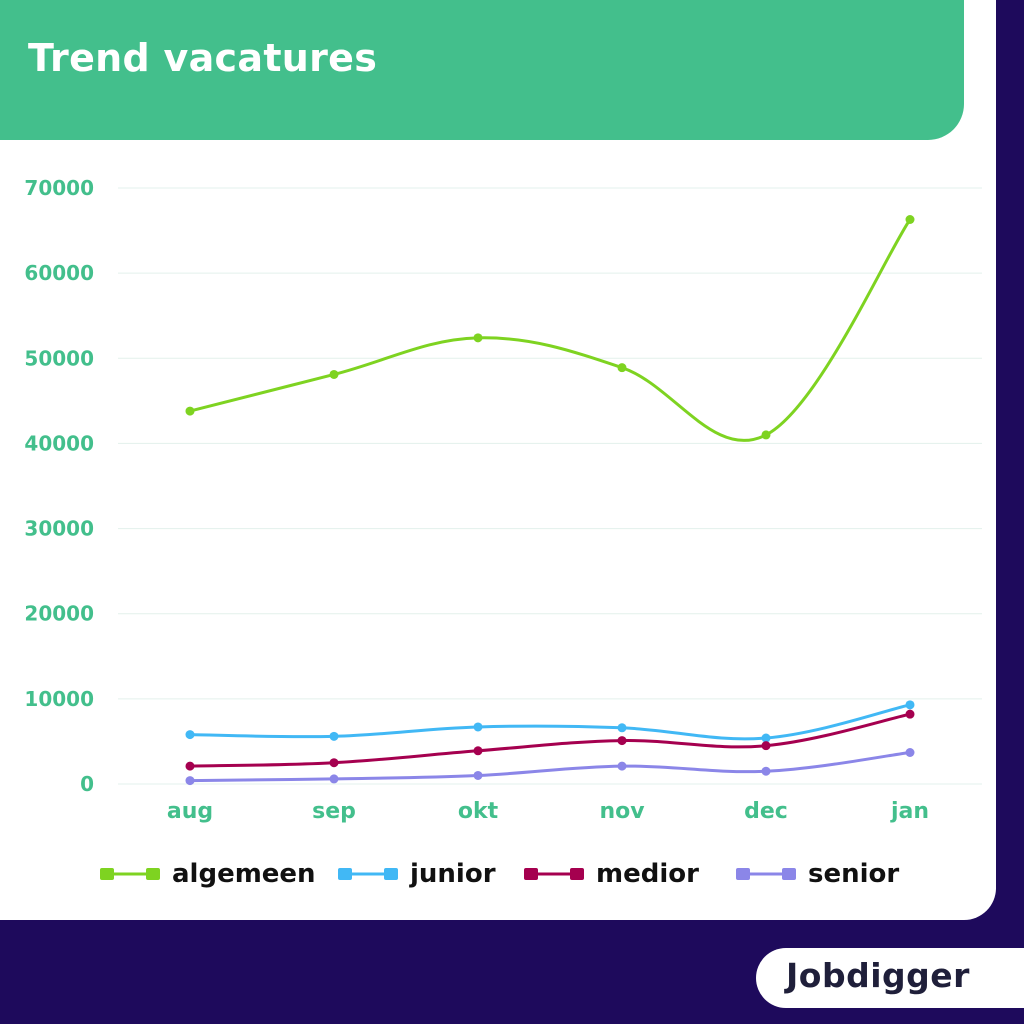 The width and height of the screenshot is (1024, 1024). Describe the element at coordinates (59, 188) in the screenshot. I see `y-tick-label: 70000` at that location.